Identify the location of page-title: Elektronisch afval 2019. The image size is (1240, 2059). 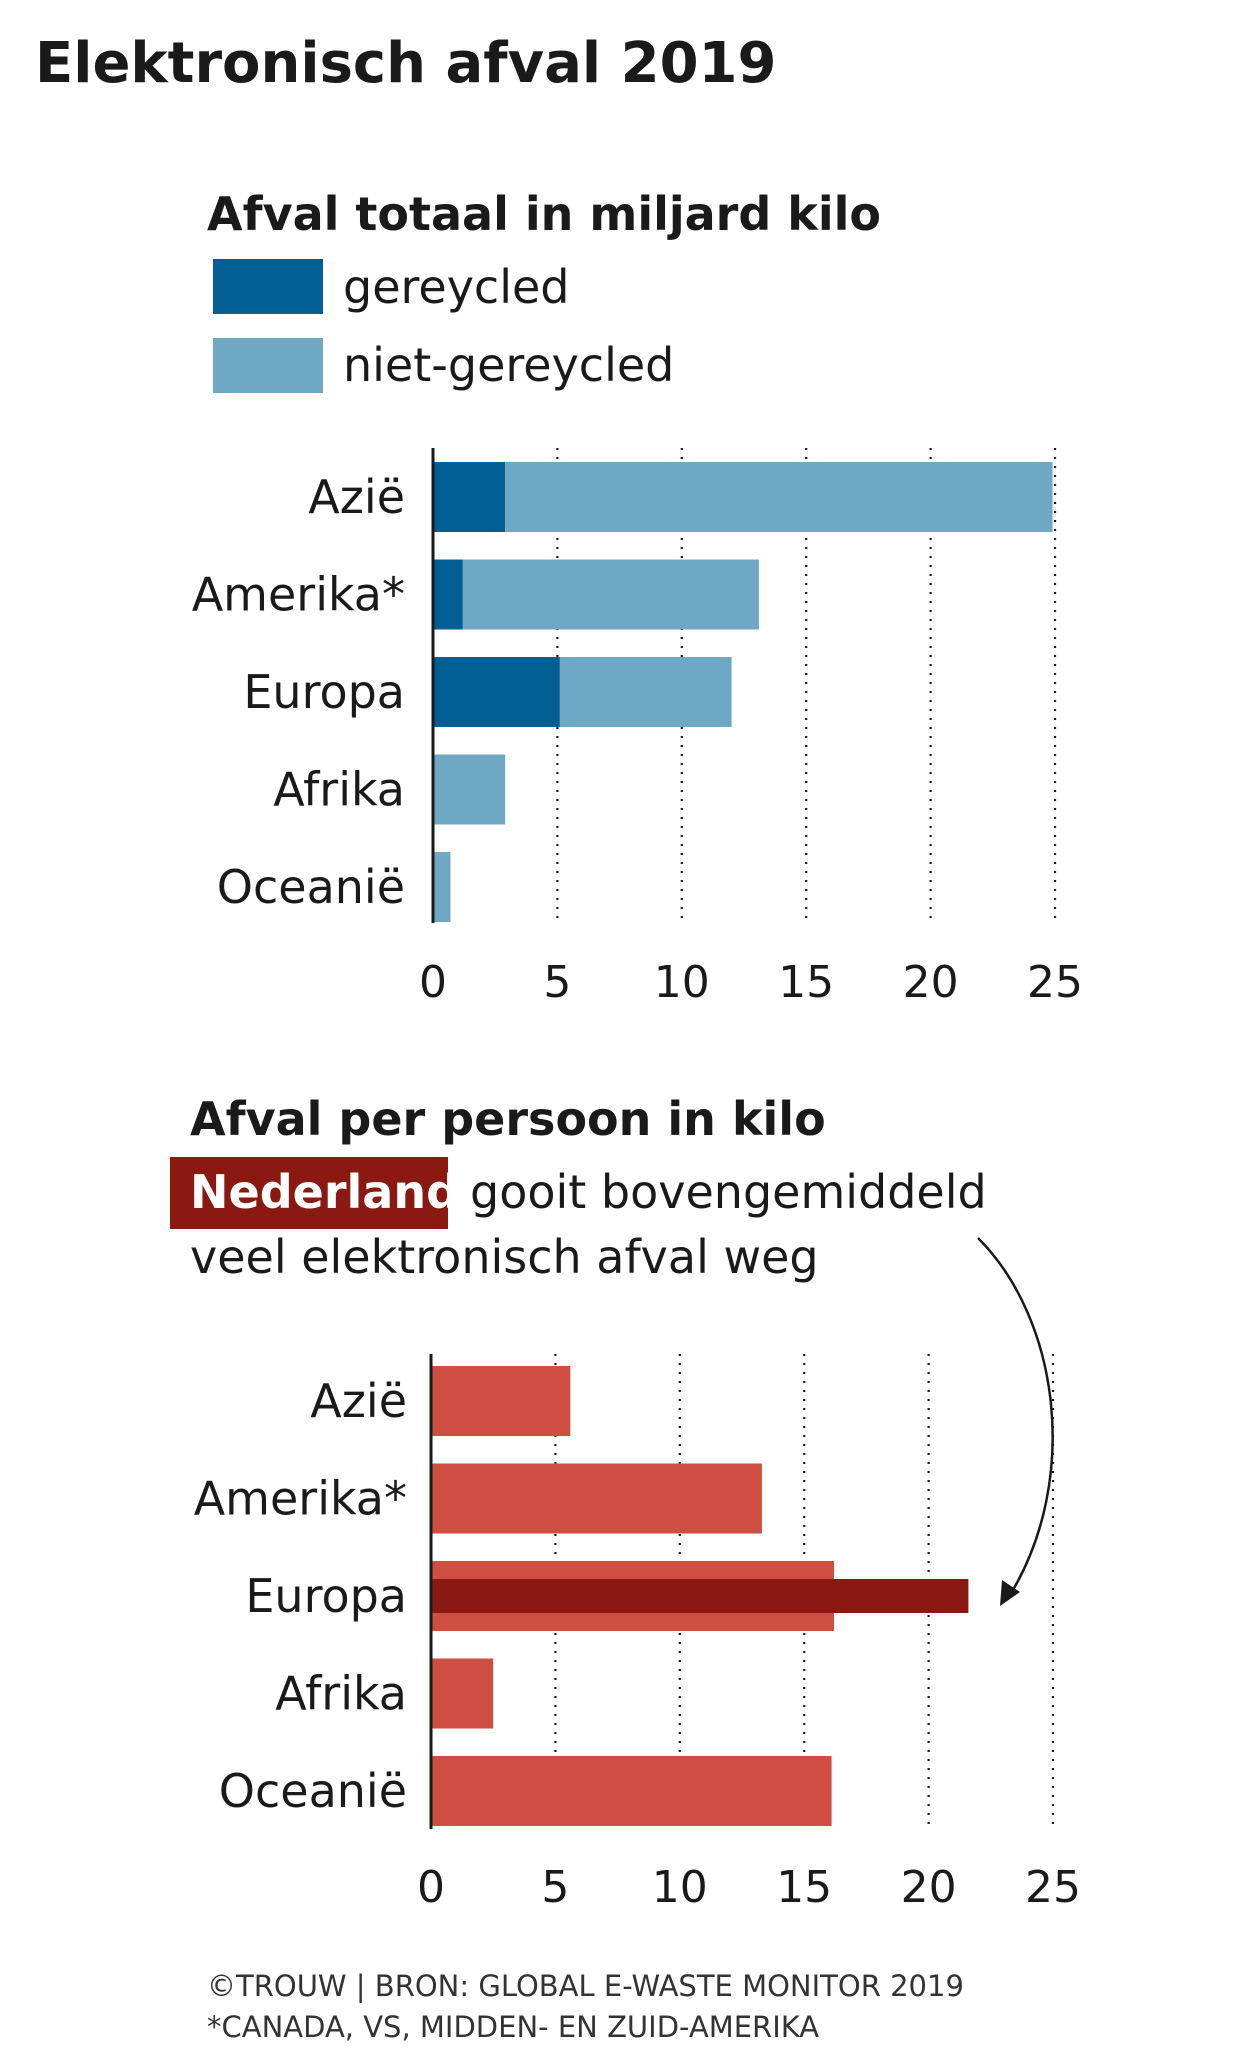
(405, 63).